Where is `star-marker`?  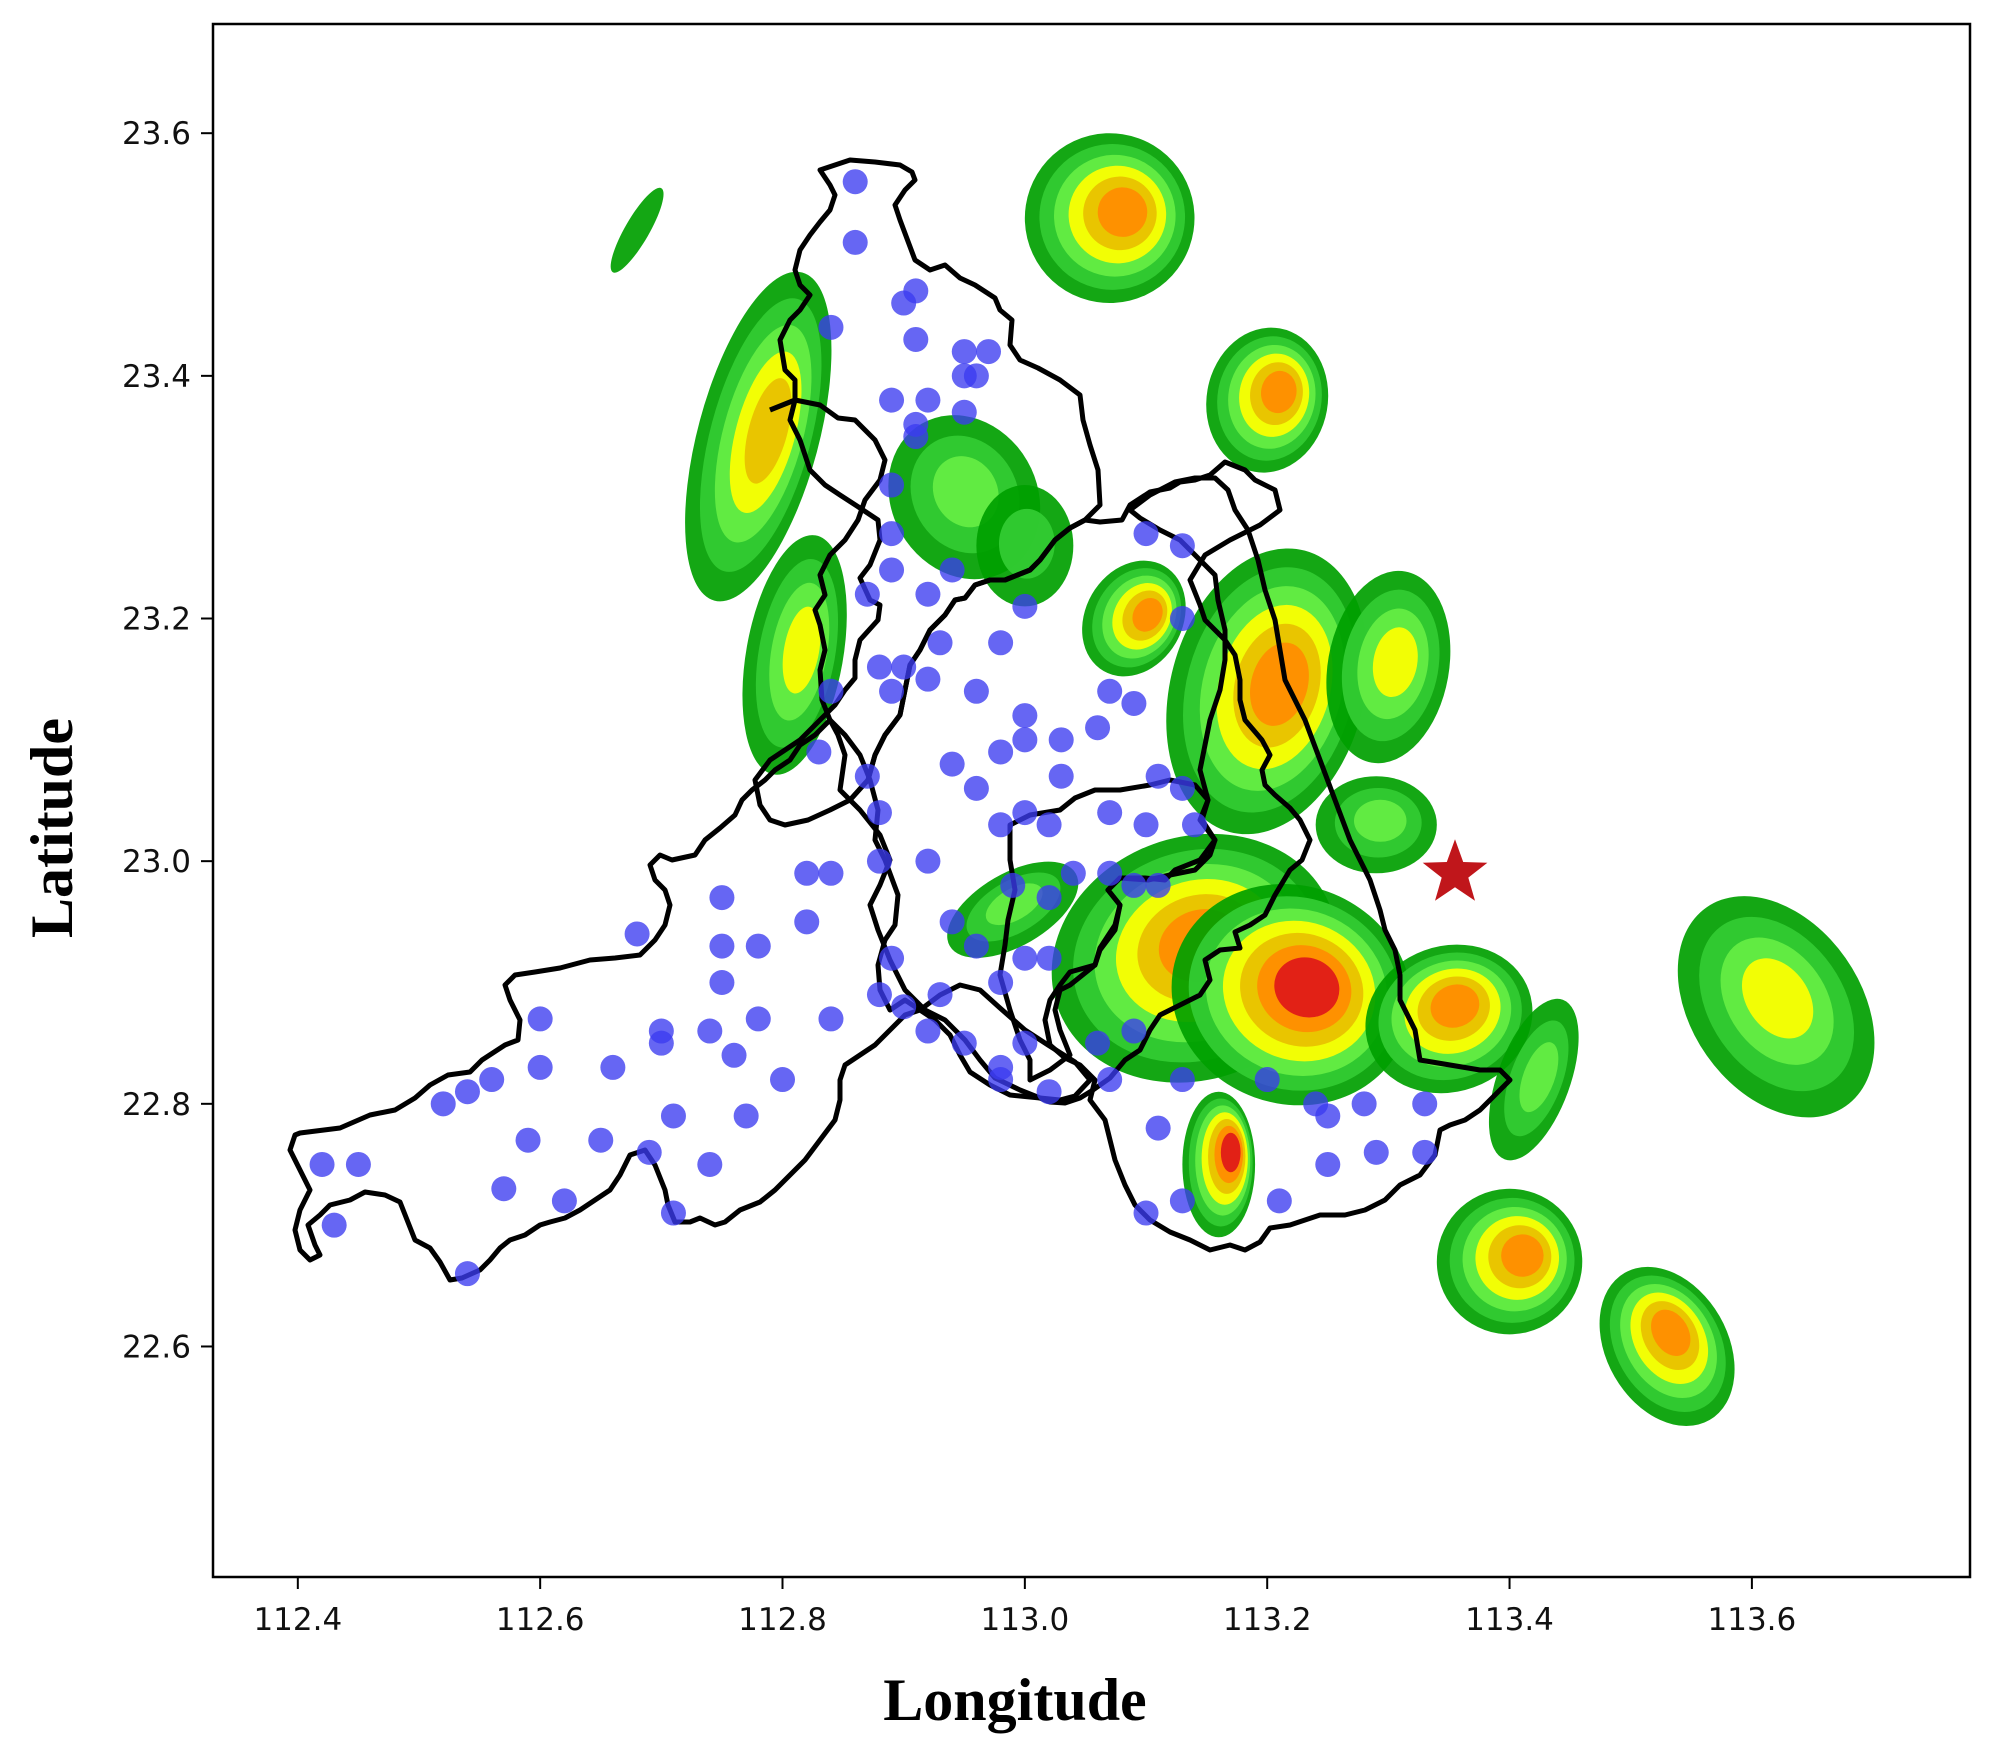 star-marker is located at coordinates (1455, 870).